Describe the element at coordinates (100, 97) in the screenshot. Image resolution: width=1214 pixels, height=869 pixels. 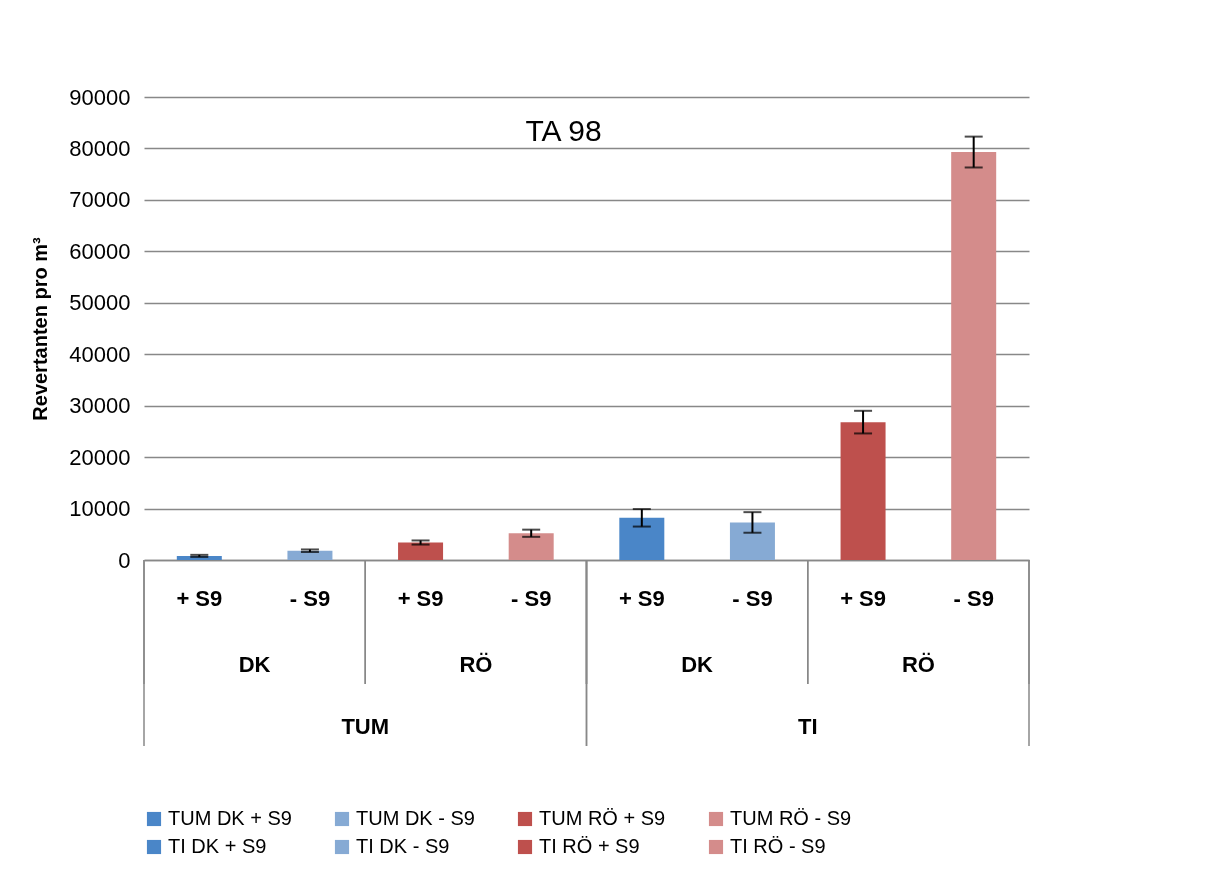
I see `y-tick-label: 90000` at that location.